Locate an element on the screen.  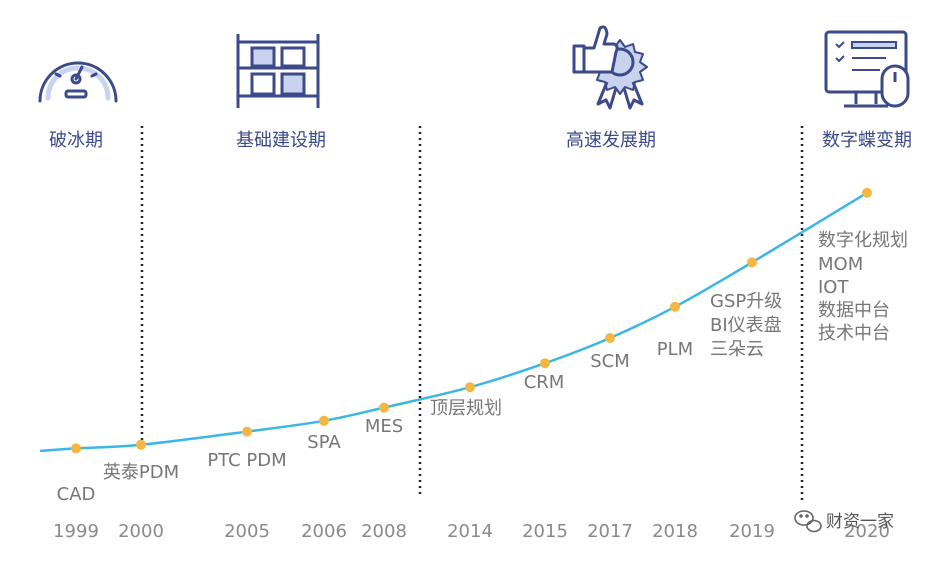
x-tick-2018: 2018 is located at coordinates (675, 531).